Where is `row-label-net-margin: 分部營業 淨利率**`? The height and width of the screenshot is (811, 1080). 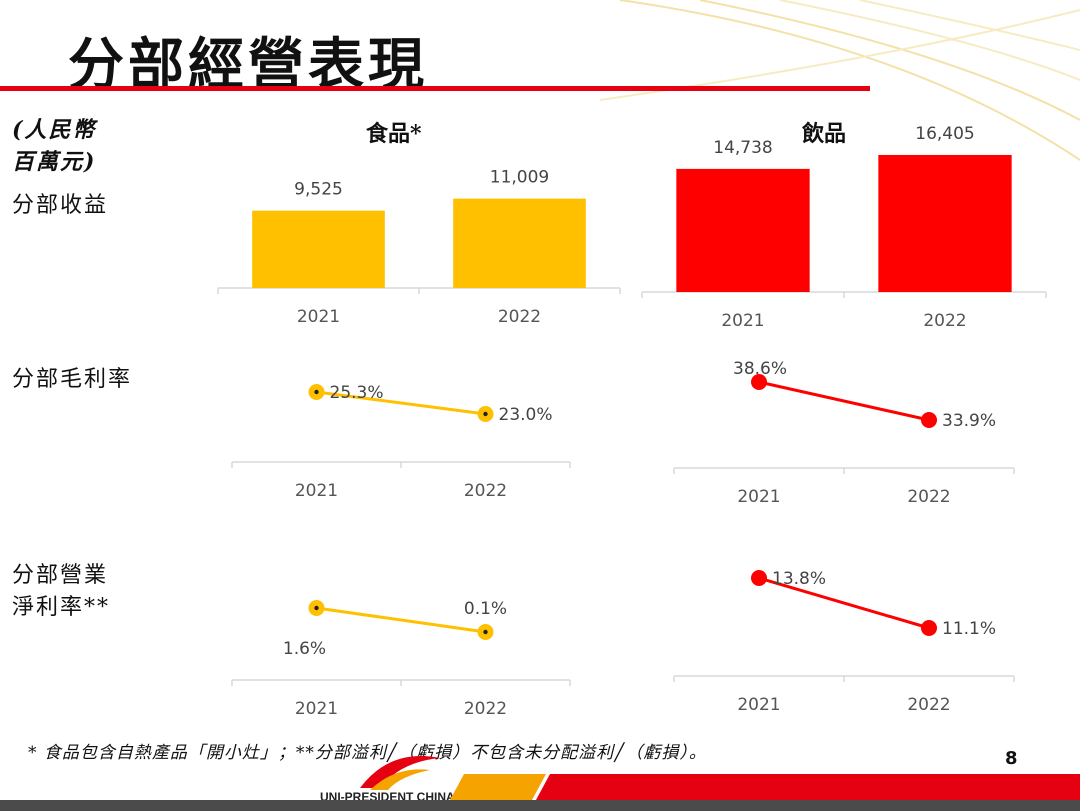
row-label-net-margin: 分部營業 淨利率** is located at coordinates (61, 592).